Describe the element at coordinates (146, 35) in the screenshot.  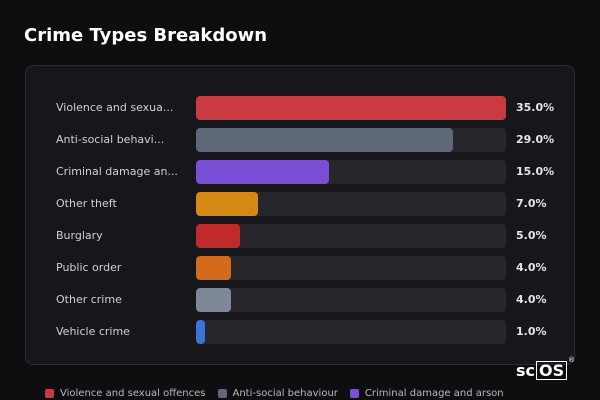
I see `chart-title: Crime Types Breakdown` at that location.